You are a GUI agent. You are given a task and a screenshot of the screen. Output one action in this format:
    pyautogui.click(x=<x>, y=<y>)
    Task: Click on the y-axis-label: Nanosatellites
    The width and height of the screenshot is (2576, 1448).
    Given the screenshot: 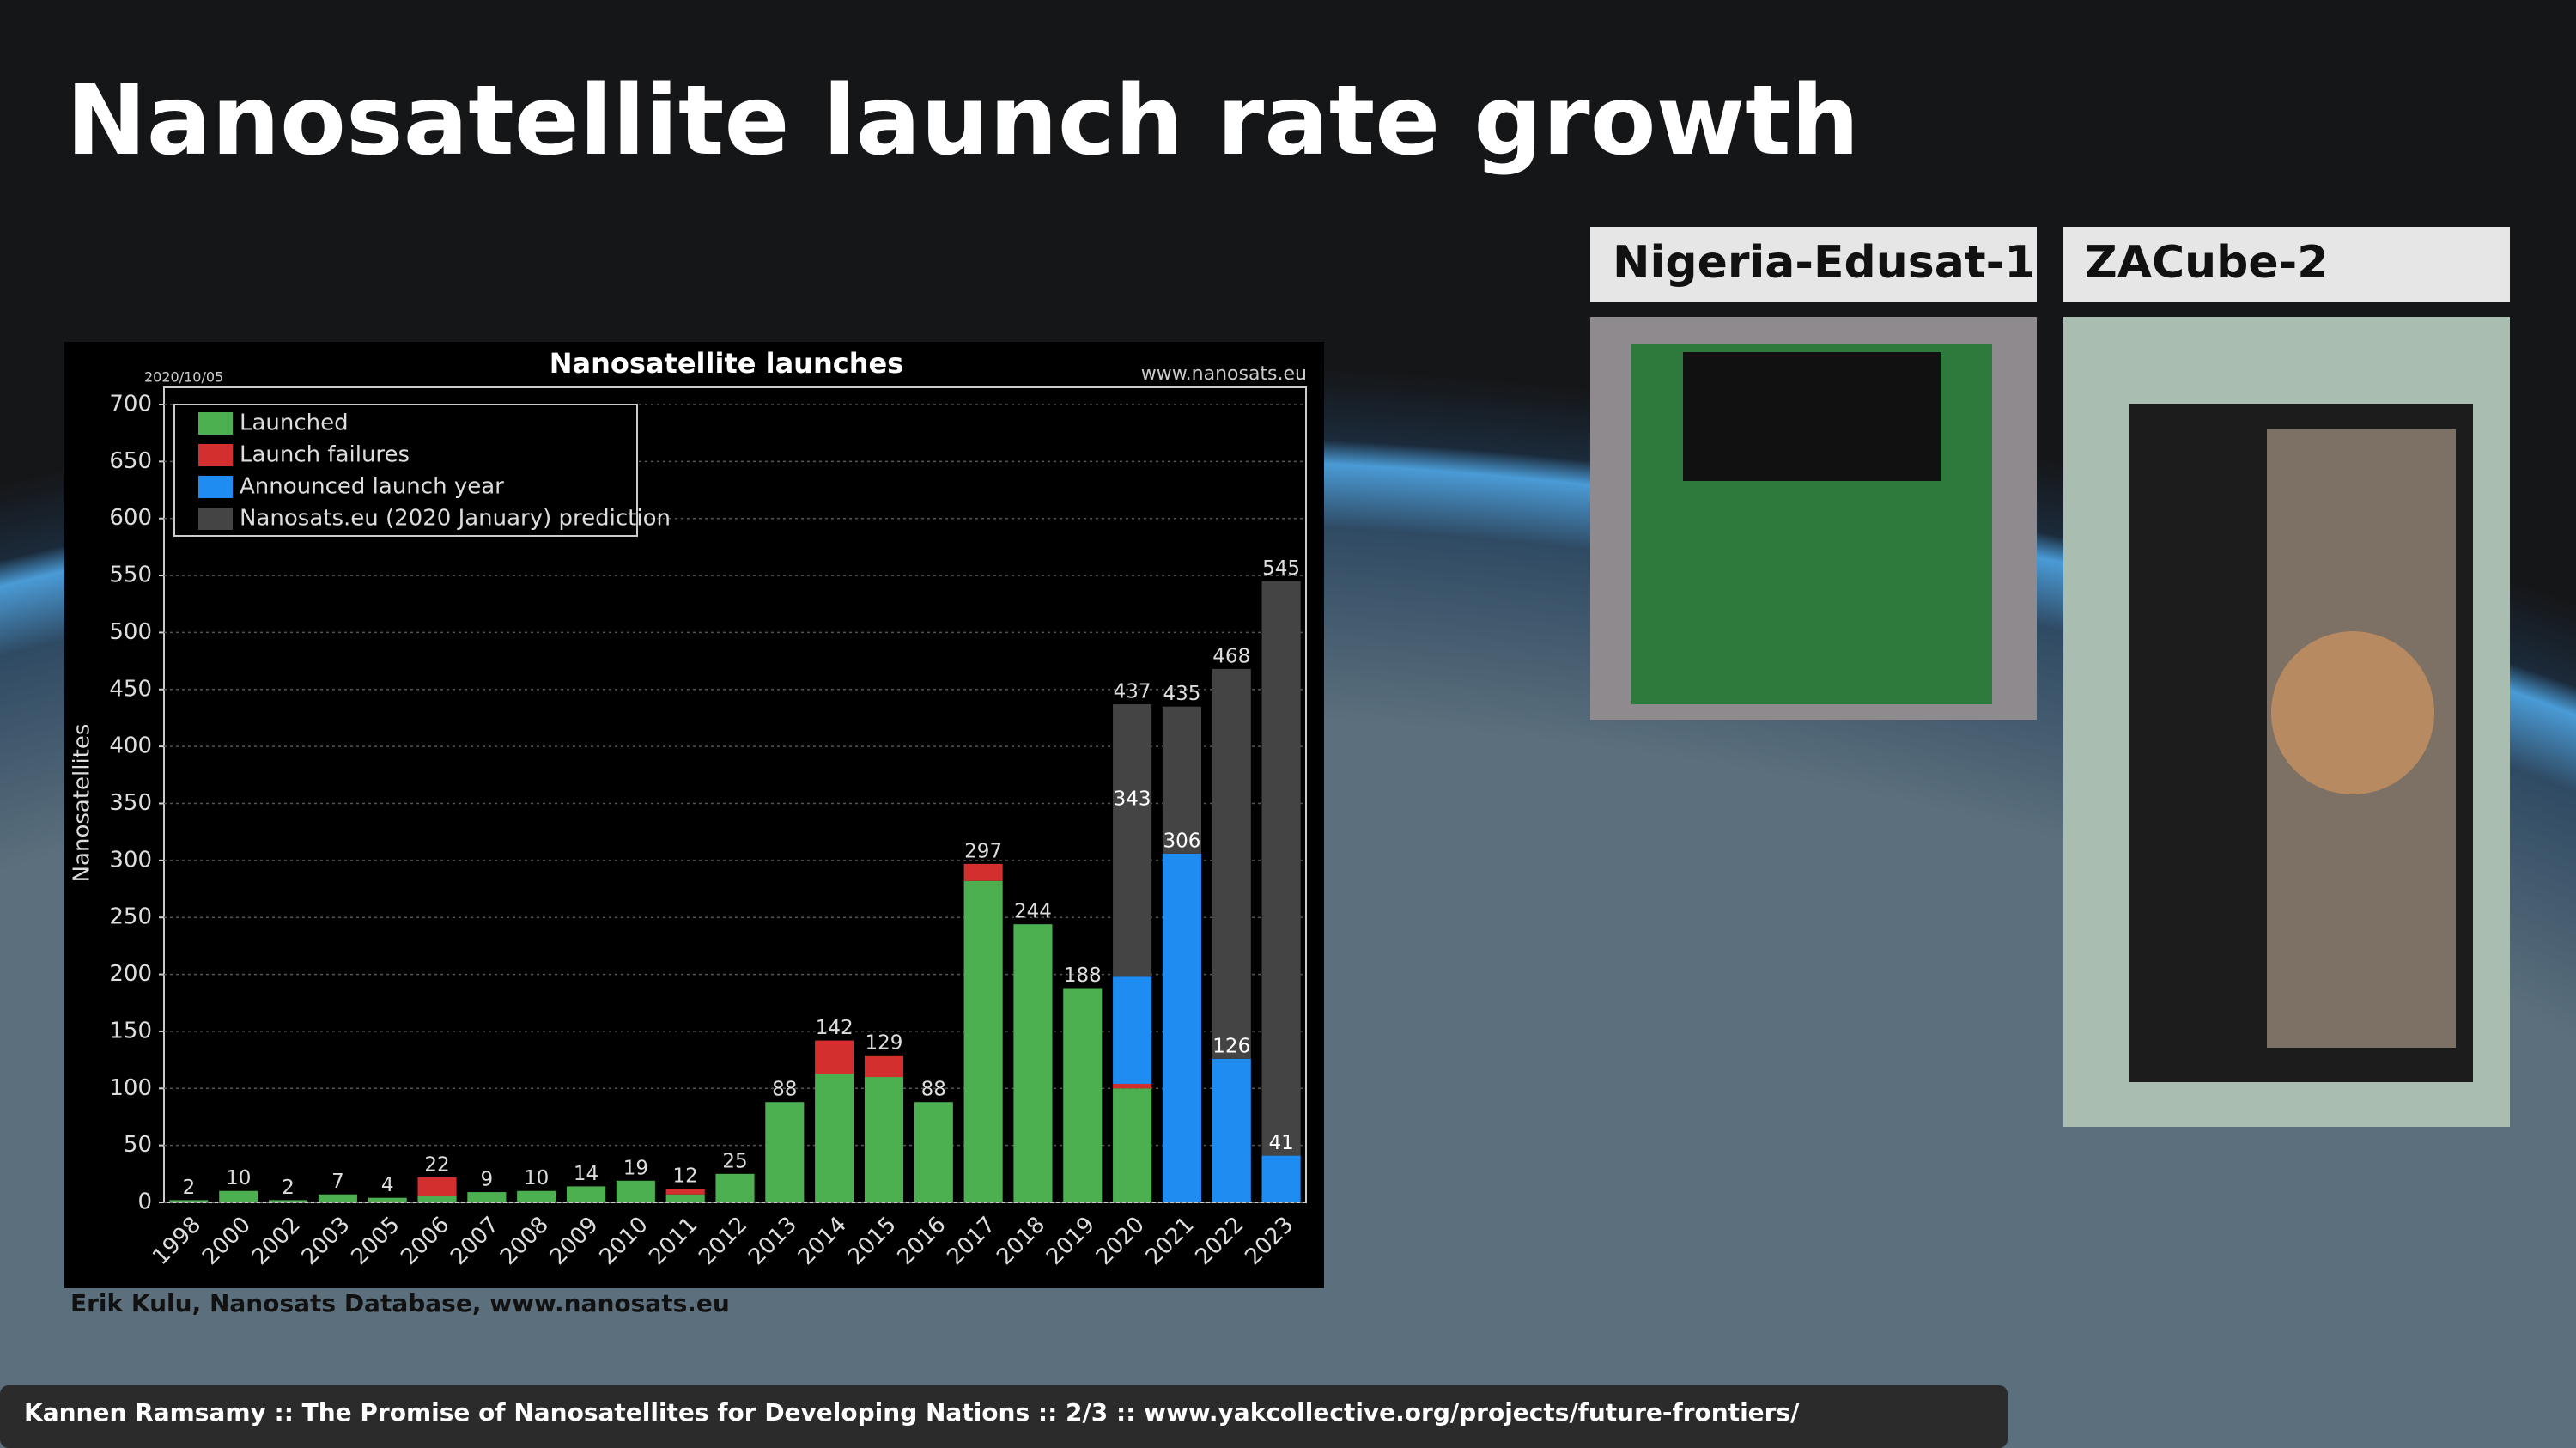 What is the action you would take?
    pyautogui.click(x=82, y=803)
    